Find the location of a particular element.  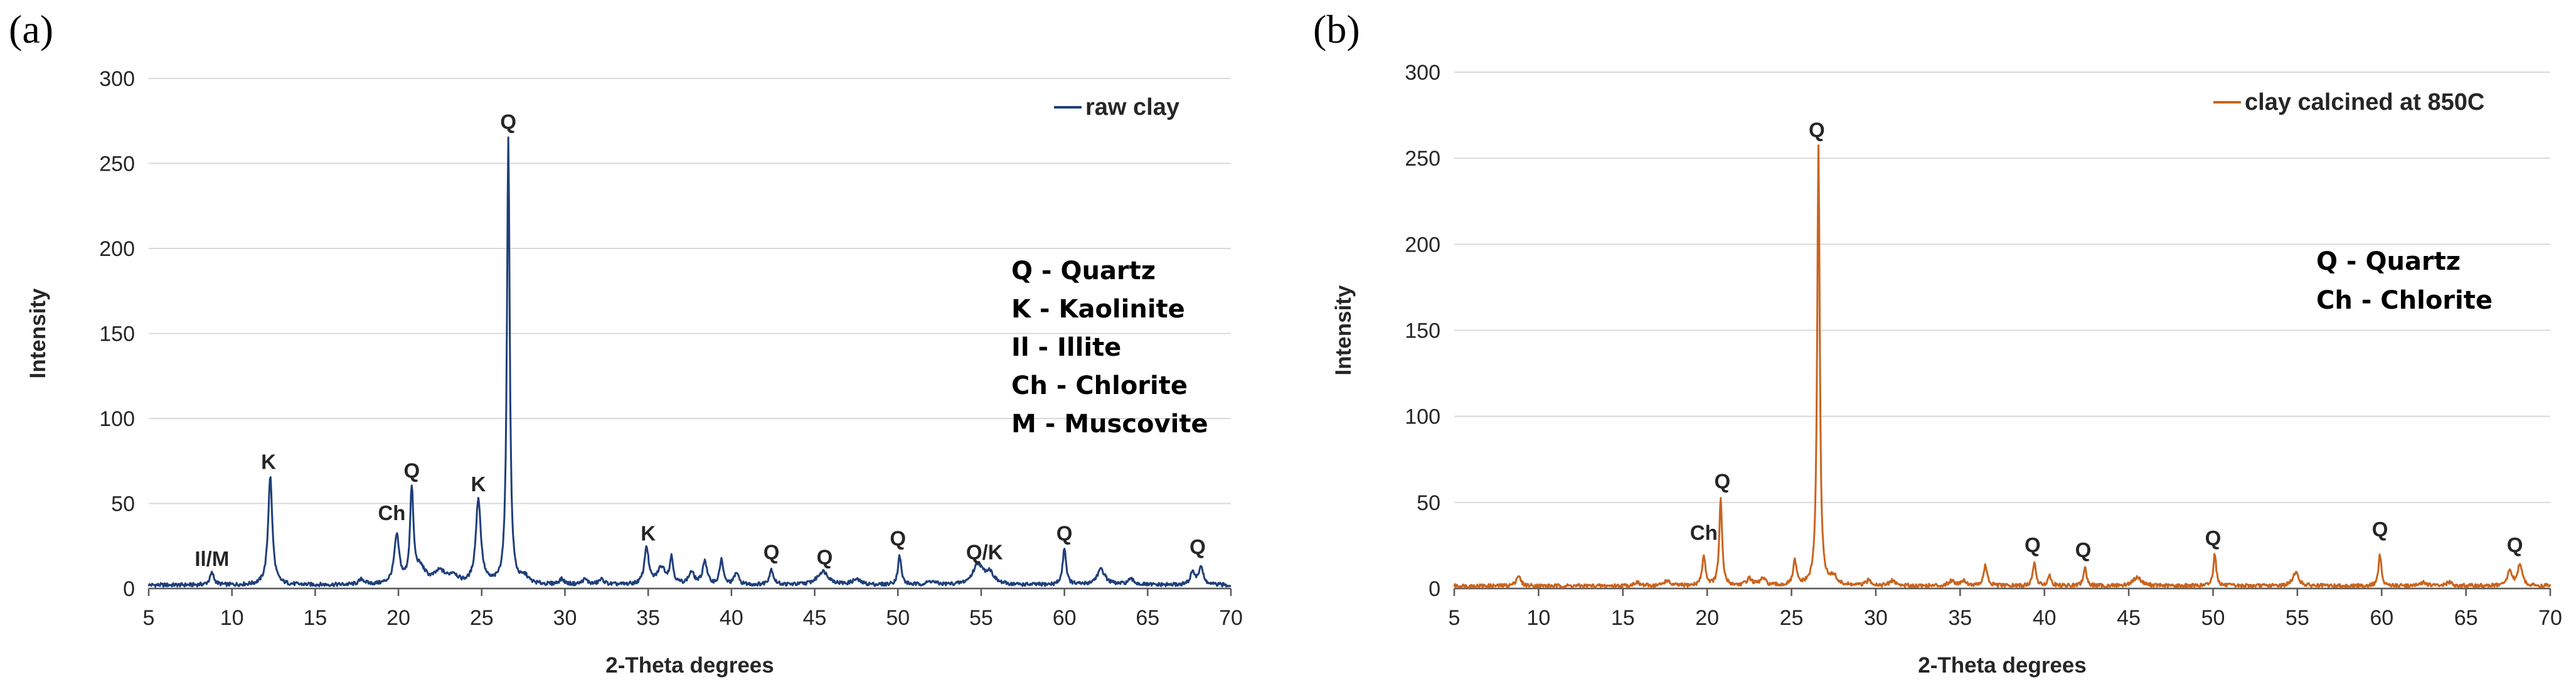

phase-key-entry: Il - Illite is located at coordinates (1066, 347).